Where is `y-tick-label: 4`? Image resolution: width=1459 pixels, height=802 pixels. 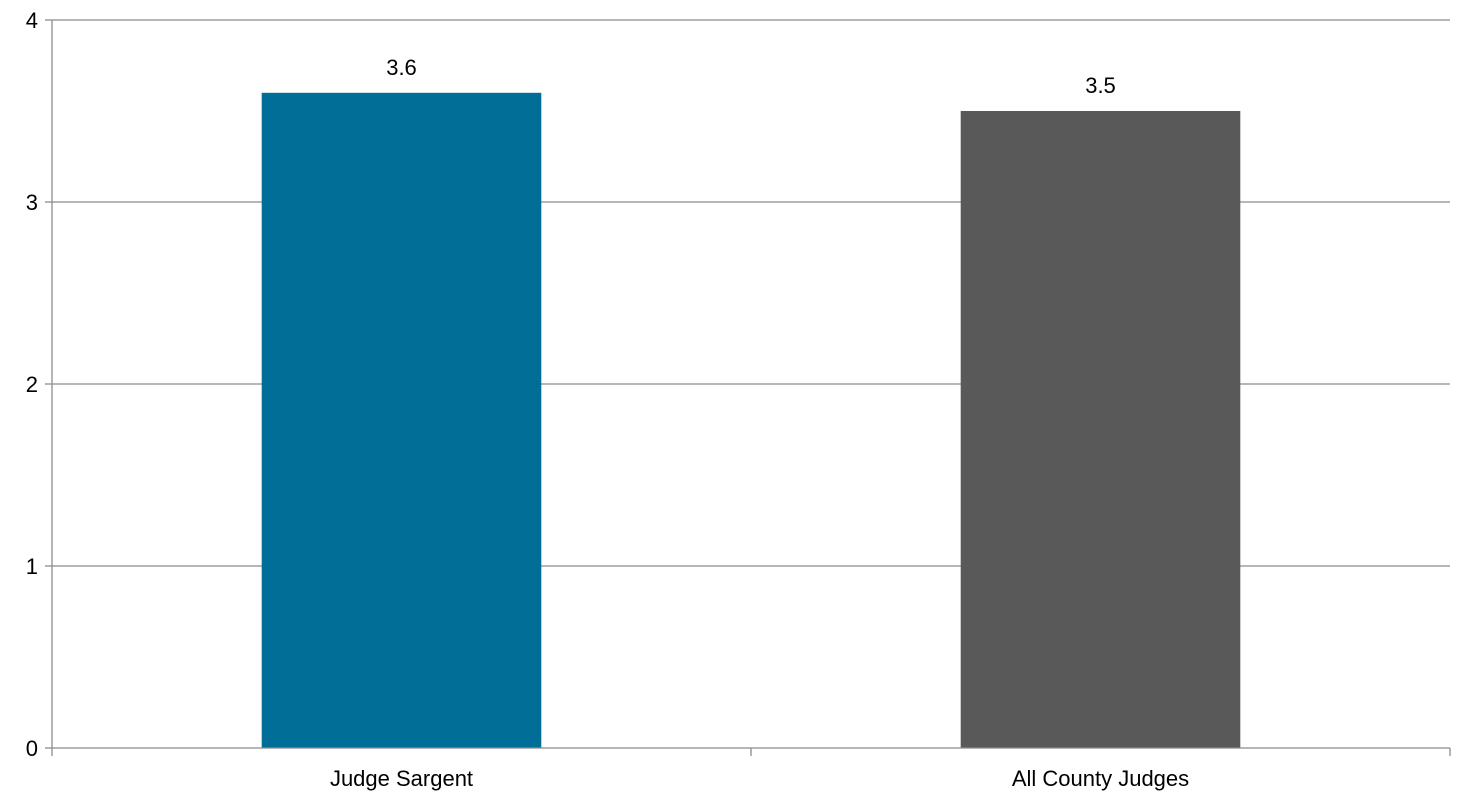
y-tick-label: 4 is located at coordinates (32, 20).